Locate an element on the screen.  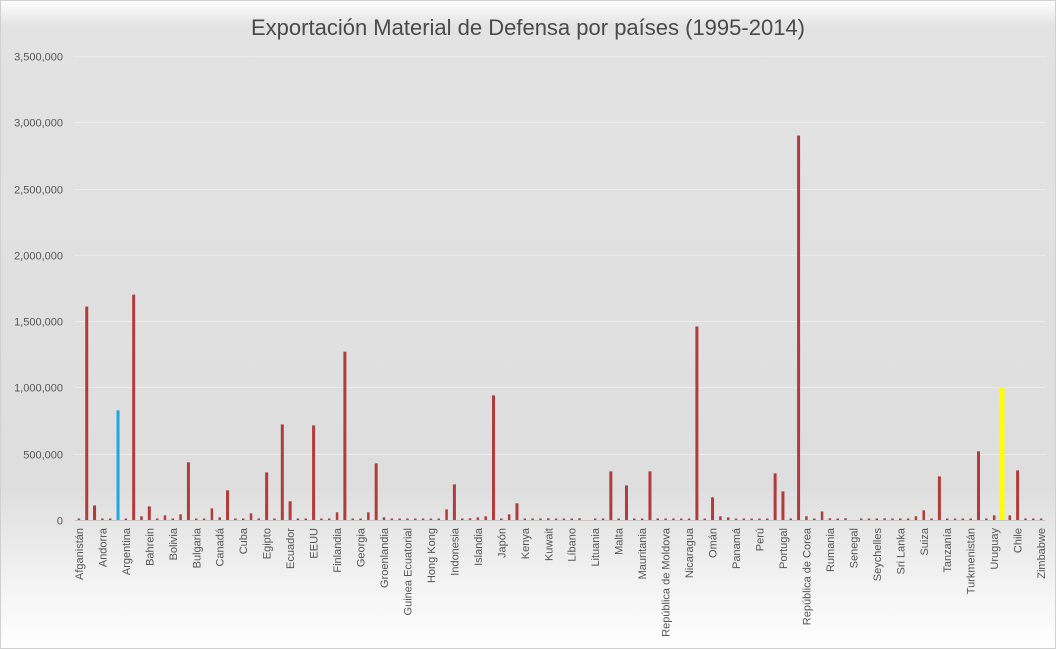
x-tick-label: Bahrein is located at coordinates (150, 547).